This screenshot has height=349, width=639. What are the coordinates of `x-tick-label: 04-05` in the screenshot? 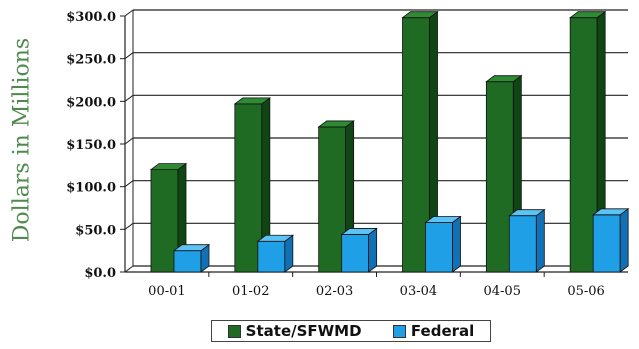 It's located at (502, 291).